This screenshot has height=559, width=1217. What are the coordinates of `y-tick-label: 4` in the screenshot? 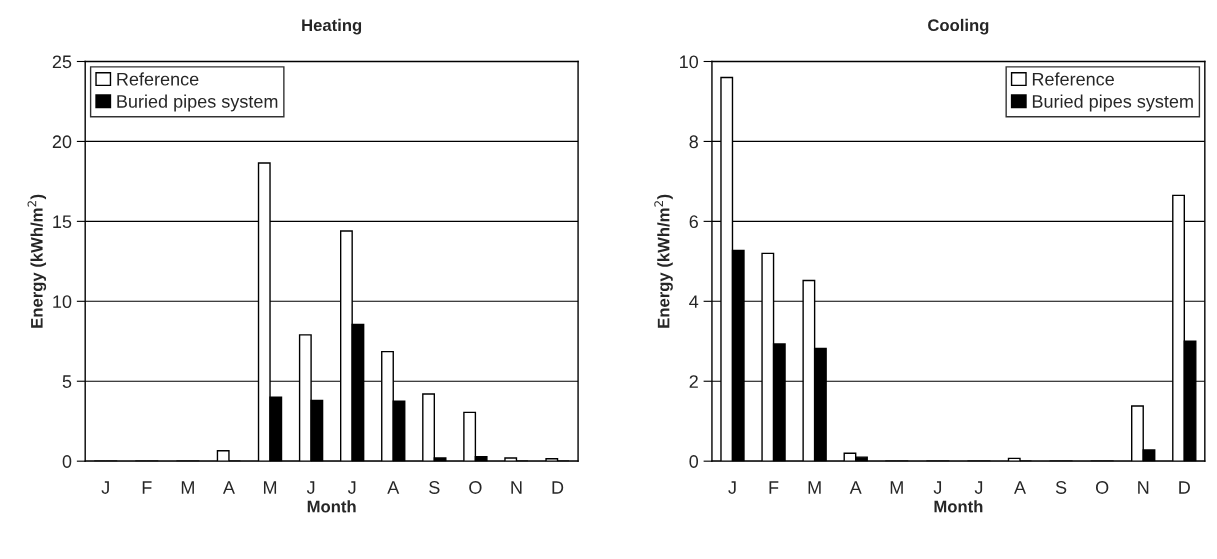 It's located at (694, 301).